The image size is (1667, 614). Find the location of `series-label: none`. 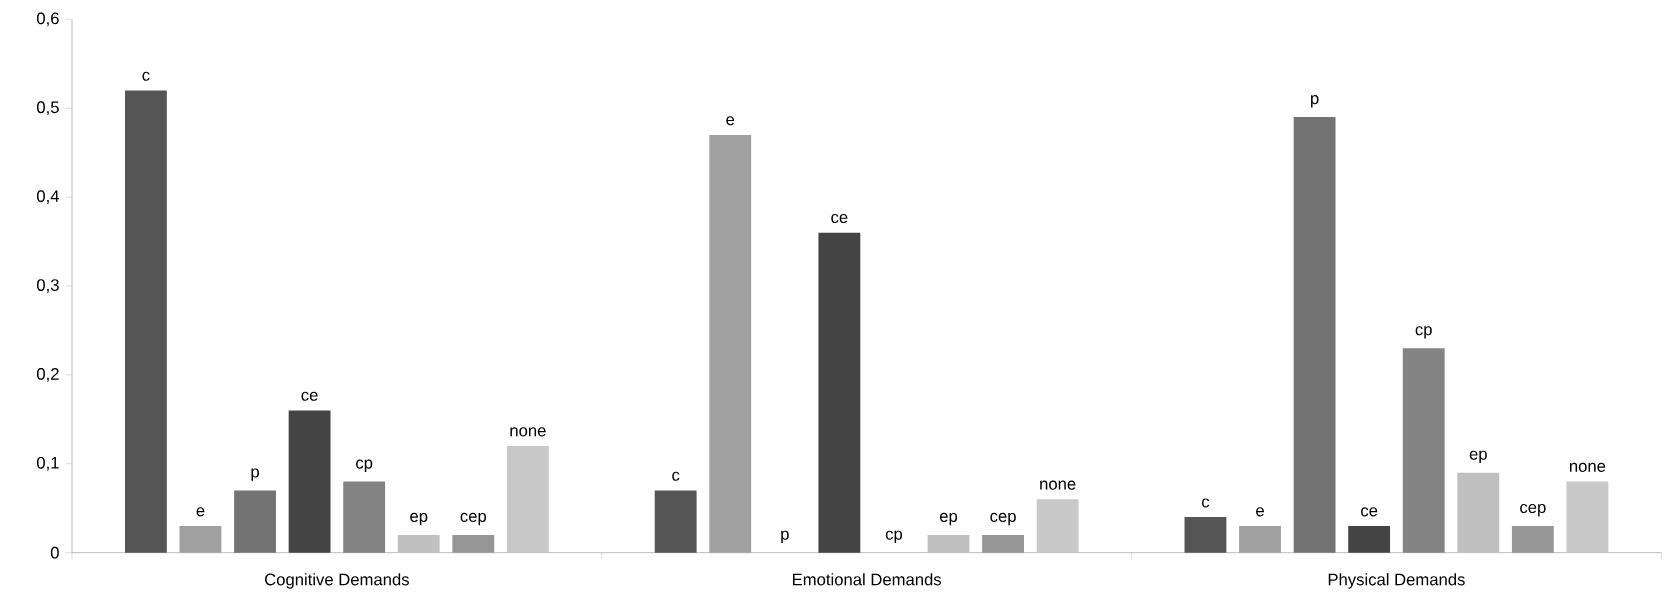

series-label: none is located at coordinates (1058, 485).